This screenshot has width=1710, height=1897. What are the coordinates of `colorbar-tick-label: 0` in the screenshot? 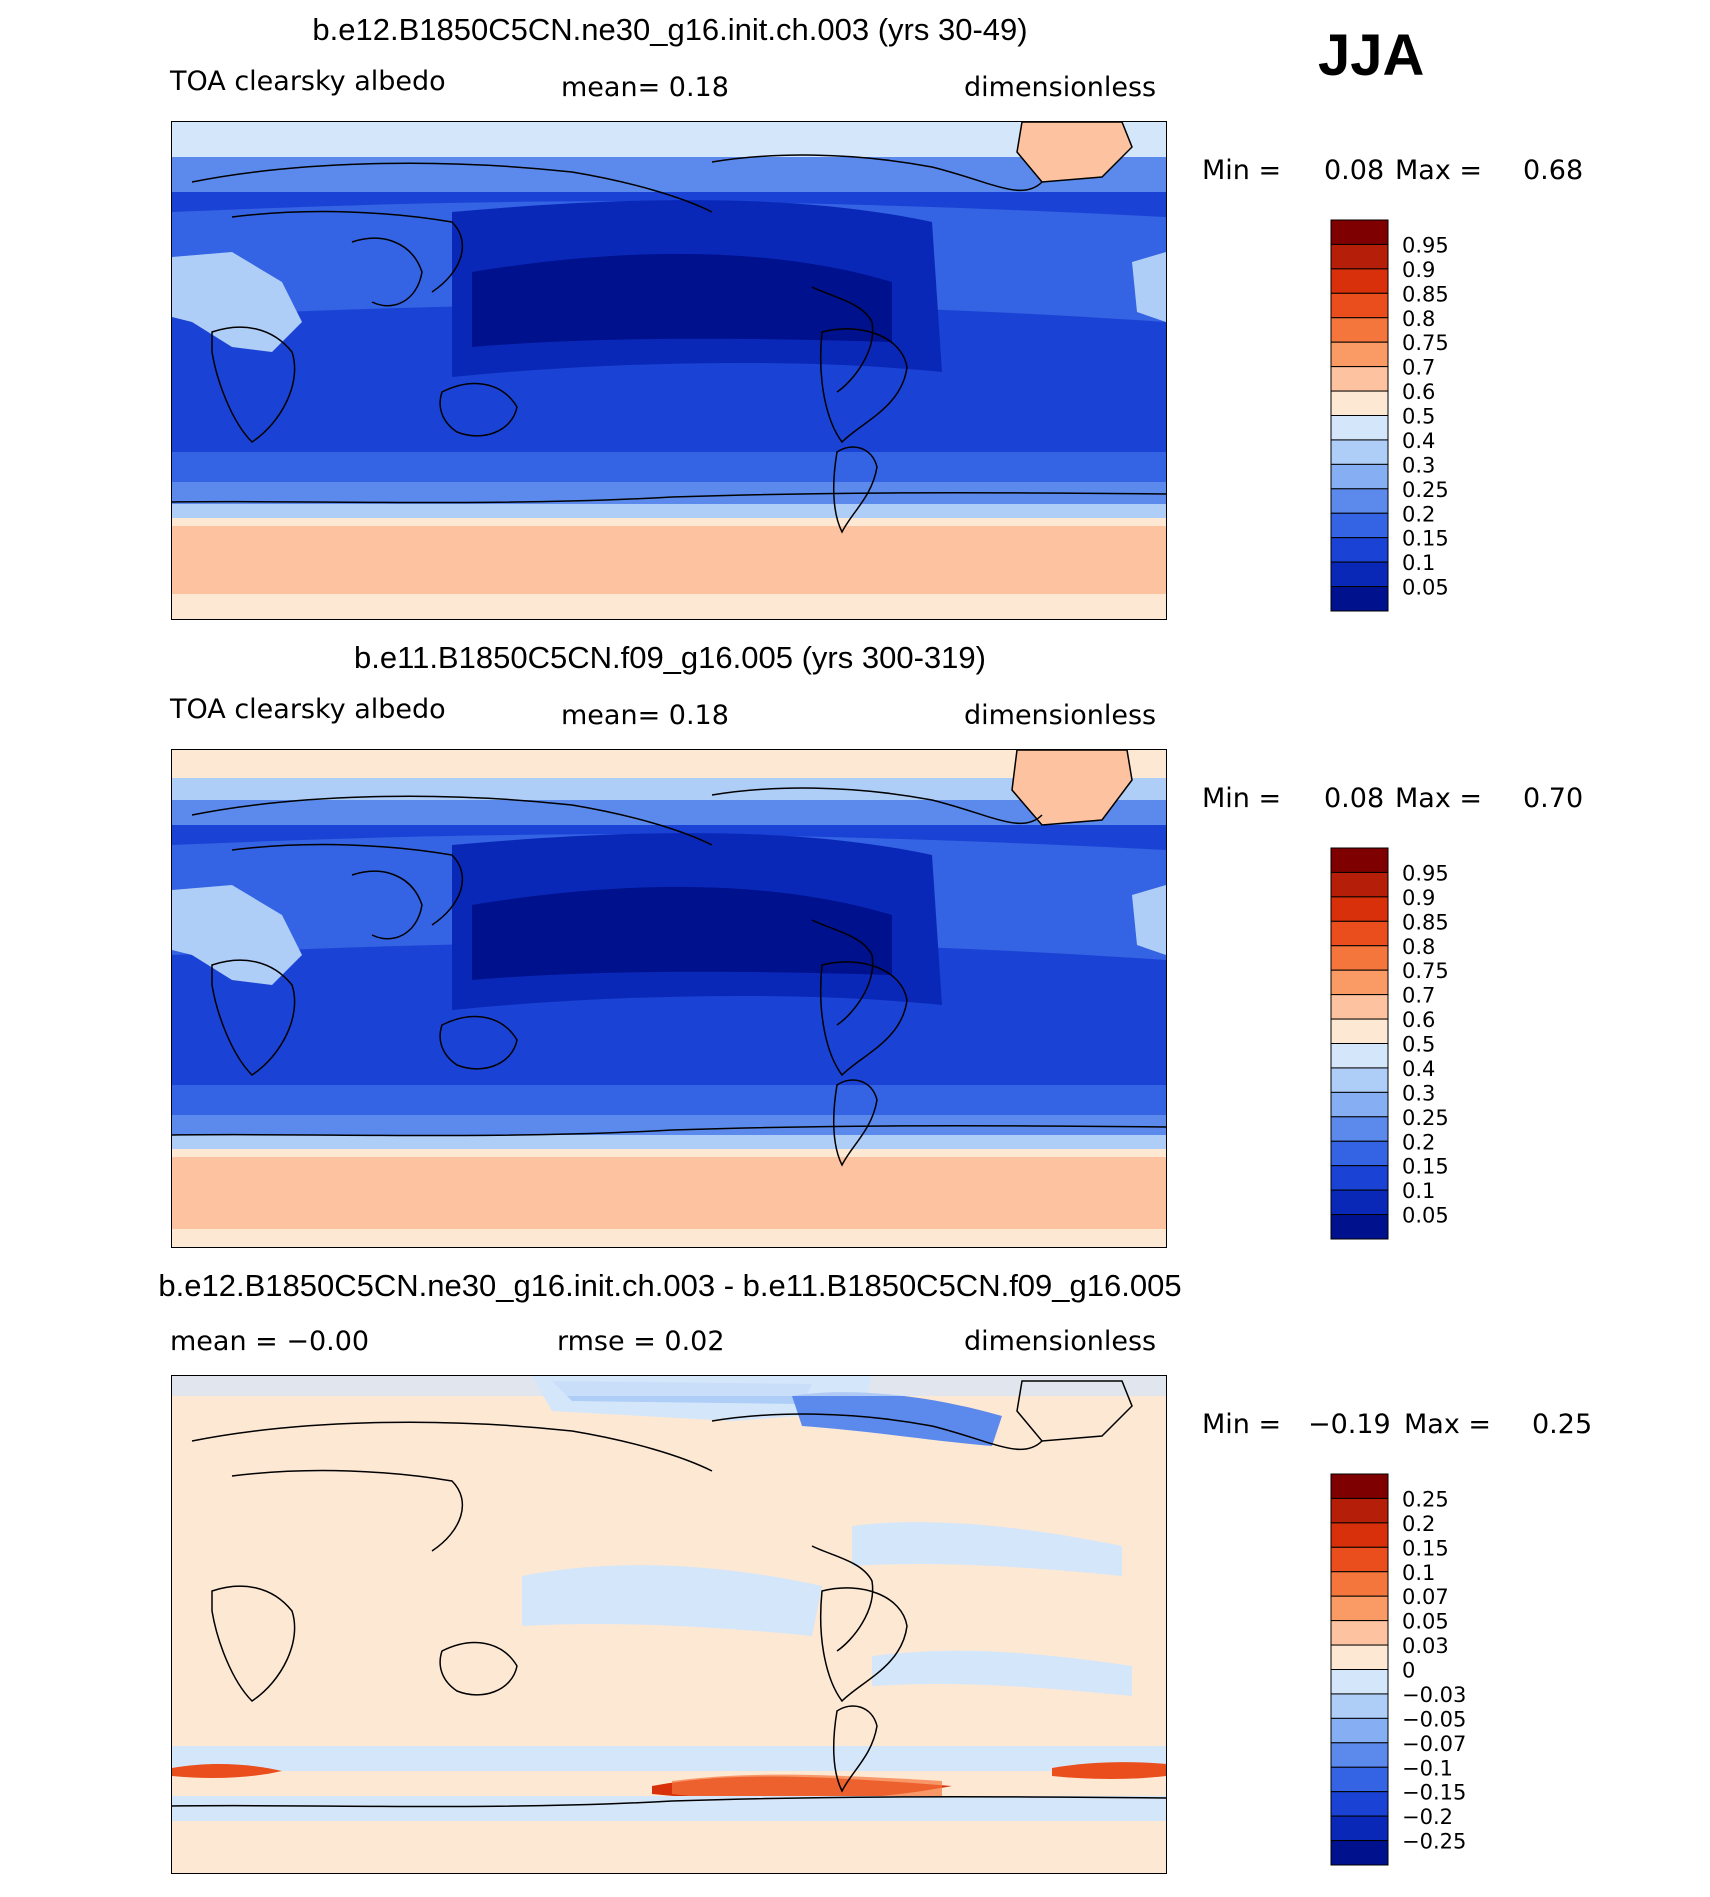 It's located at (1408, 1671).